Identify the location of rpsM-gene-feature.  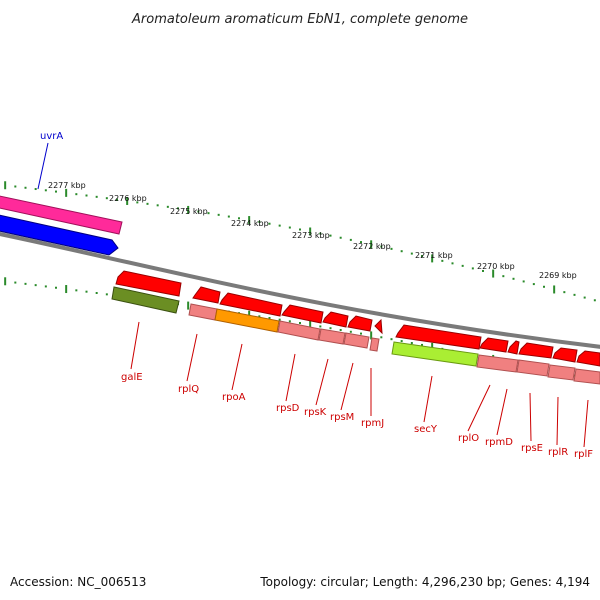
(356, 340).